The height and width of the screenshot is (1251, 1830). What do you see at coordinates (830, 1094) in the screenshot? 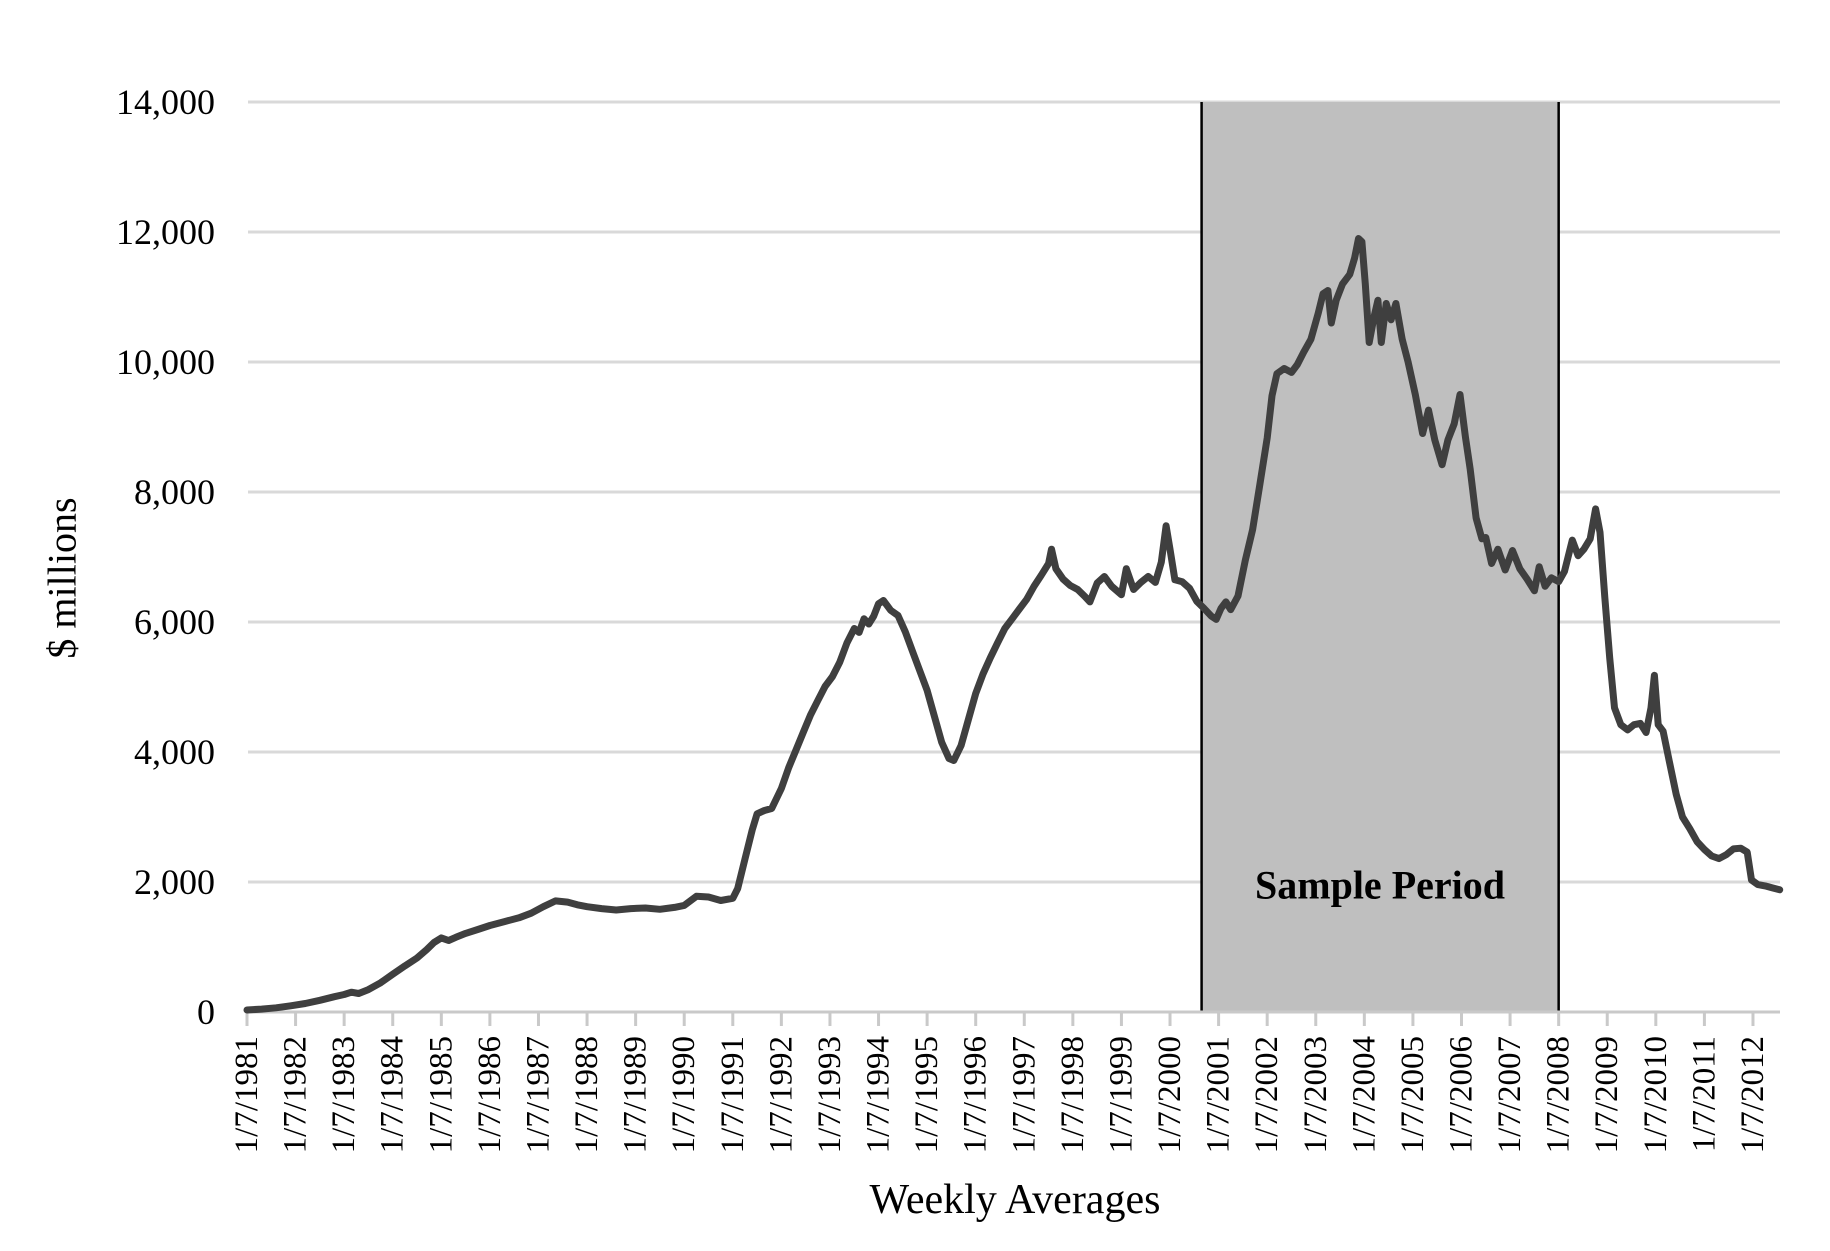
I see `x-tick-label: 1/7/1993` at bounding box center [830, 1094].